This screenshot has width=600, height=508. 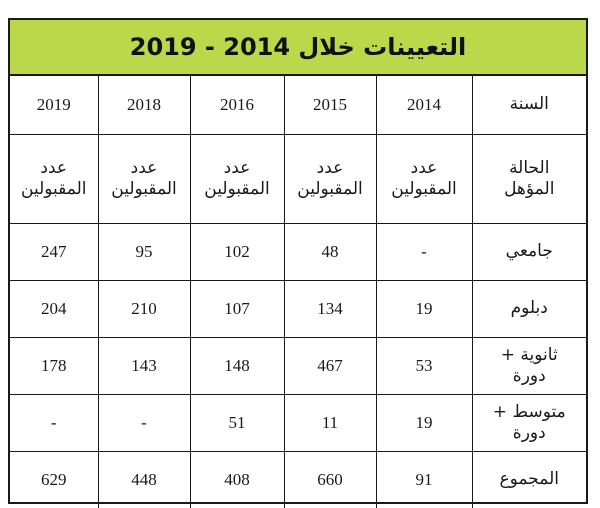 I want to click on year-cell-2014: 2014, so click(x=423, y=105).